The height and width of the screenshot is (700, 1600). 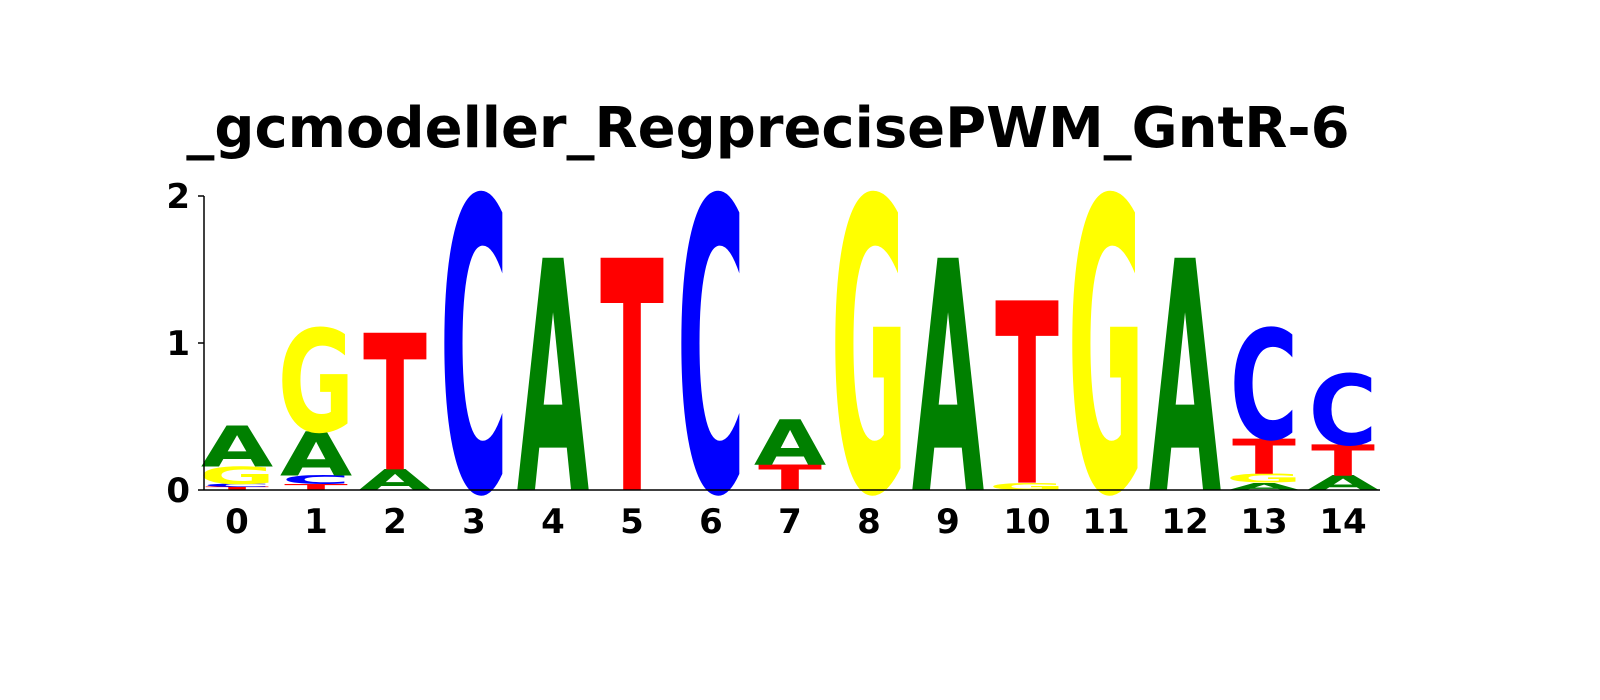 What do you see at coordinates (948, 381) in the screenshot?
I see `logo-letter-A-pos-9: A` at bounding box center [948, 381].